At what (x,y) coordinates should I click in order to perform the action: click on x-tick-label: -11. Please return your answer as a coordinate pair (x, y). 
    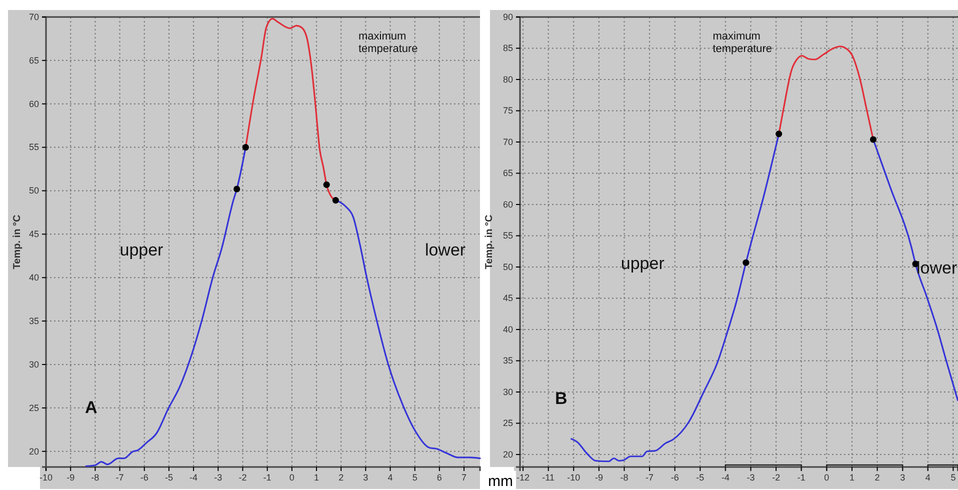
    Looking at the image, I should click on (548, 477).